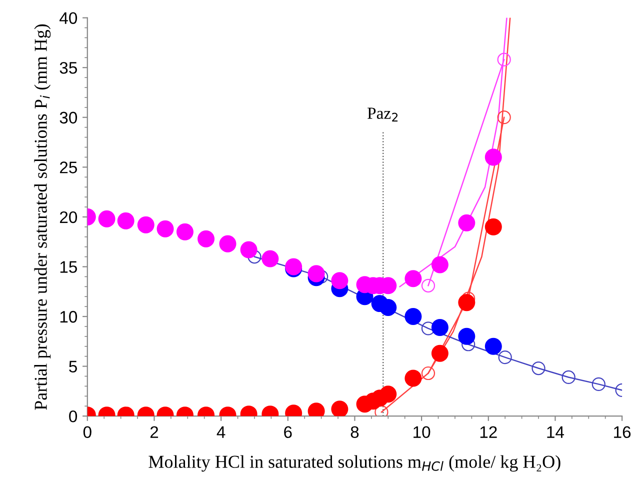 The width and height of the screenshot is (638, 481). I want to click on x-tick-label: 14, so click(555, 432).